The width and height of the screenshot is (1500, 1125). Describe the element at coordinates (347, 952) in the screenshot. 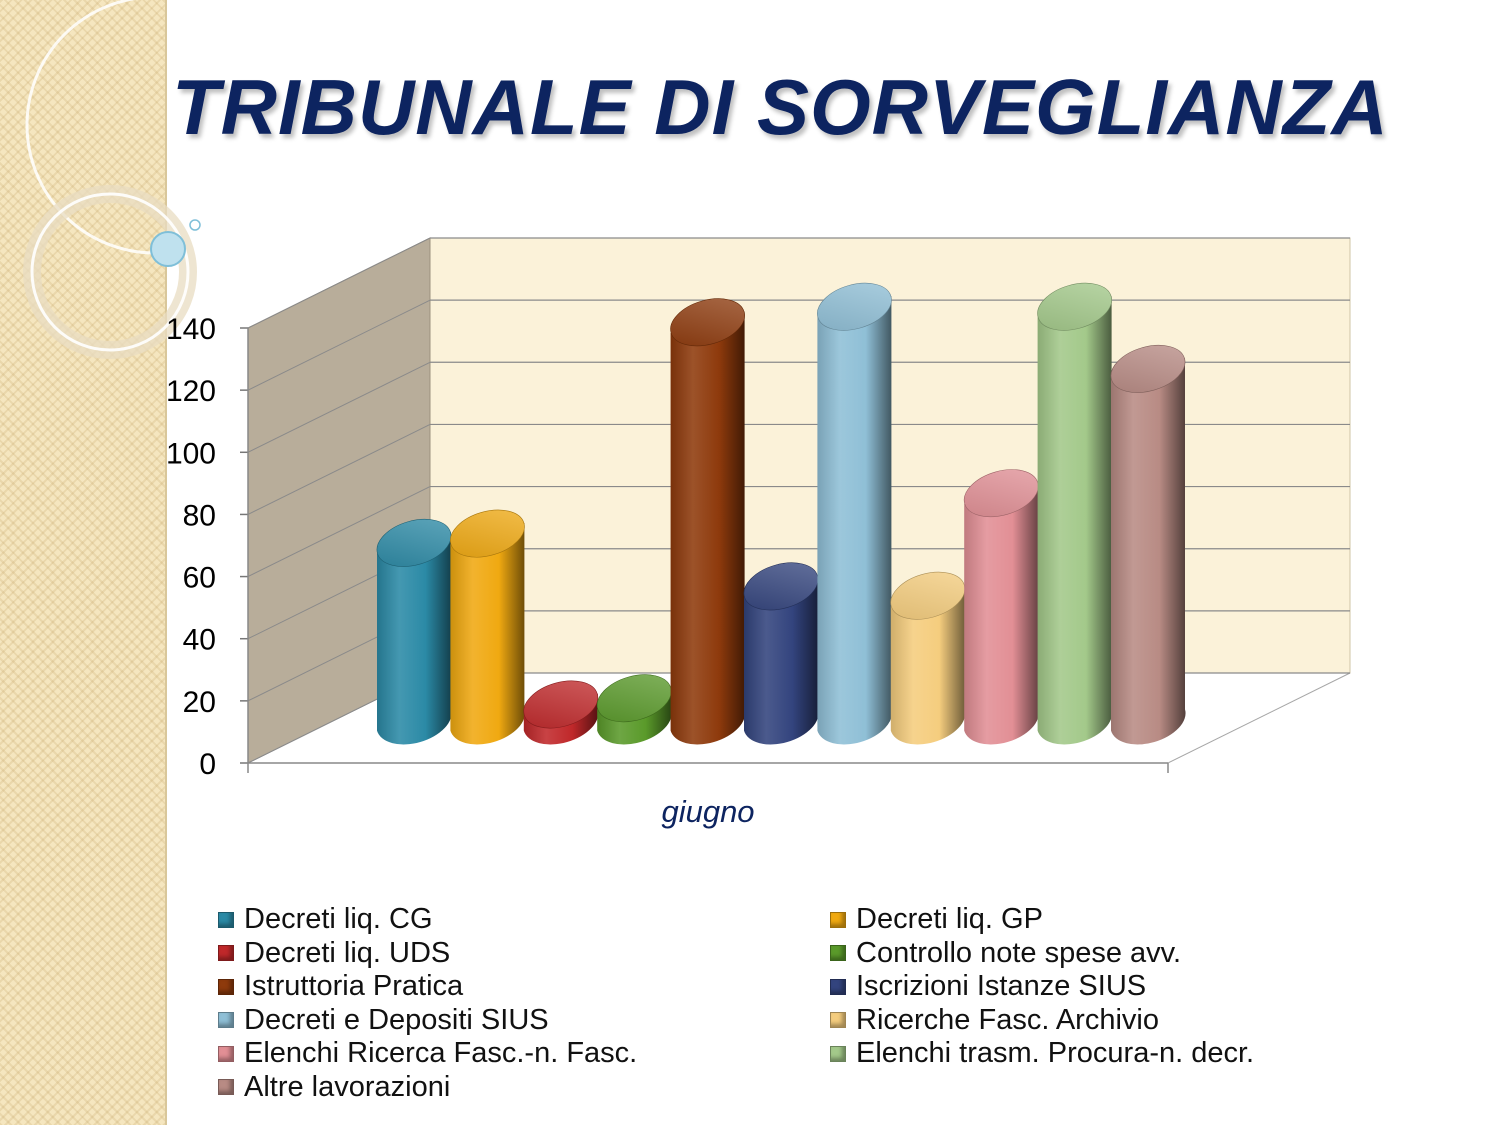

I see `legend-label: Decreti liq. UDS` at that location.